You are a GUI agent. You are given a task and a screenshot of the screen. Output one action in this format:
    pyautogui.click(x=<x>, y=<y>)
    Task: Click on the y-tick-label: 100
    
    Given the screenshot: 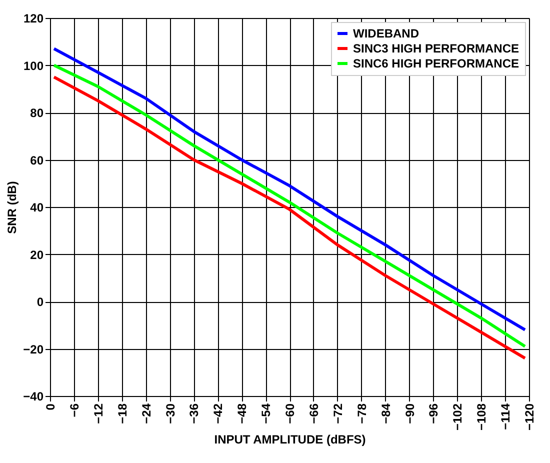 What is the action you would take?
    pyautogui.click(x=33, y=65)
    